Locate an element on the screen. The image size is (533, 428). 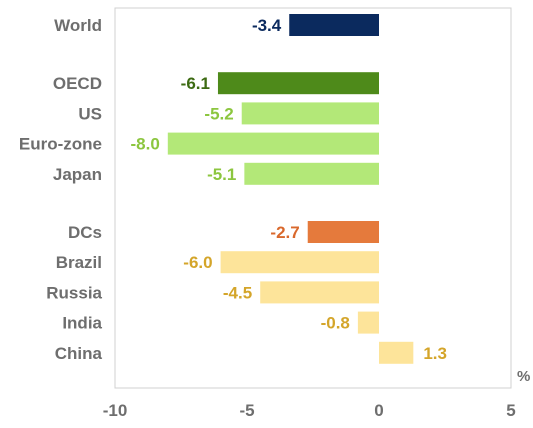
category-label-india: India is located at coordinates (82, 323).